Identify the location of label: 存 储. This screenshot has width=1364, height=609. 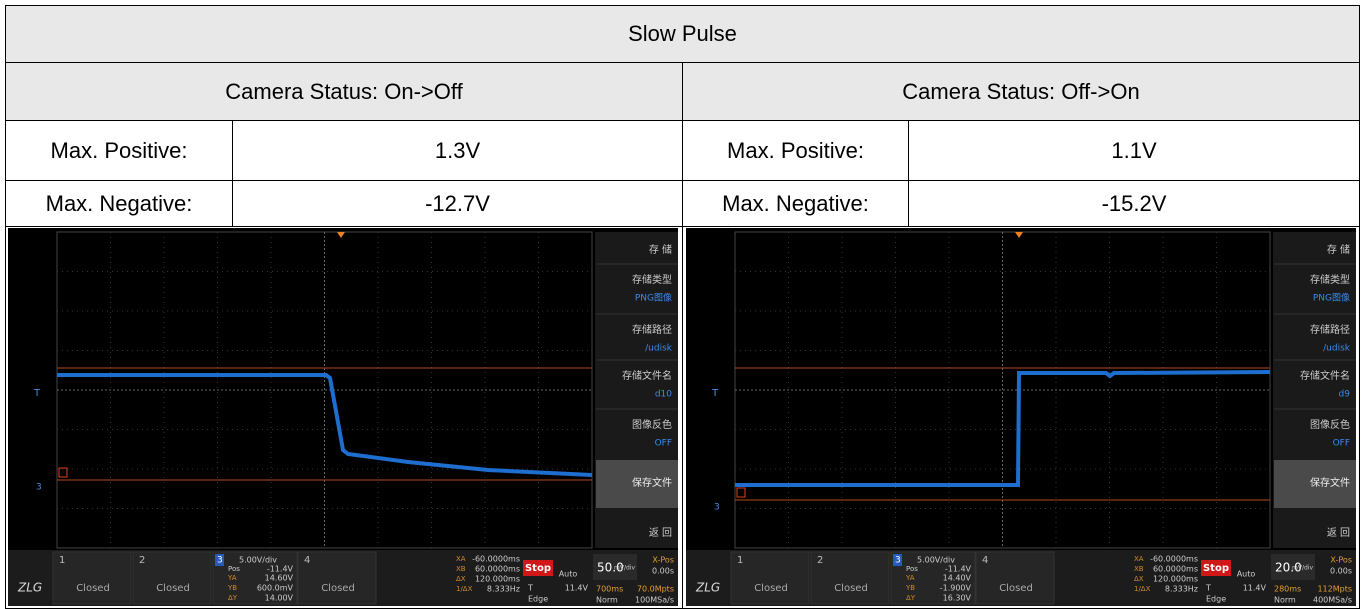
(1338, 249).